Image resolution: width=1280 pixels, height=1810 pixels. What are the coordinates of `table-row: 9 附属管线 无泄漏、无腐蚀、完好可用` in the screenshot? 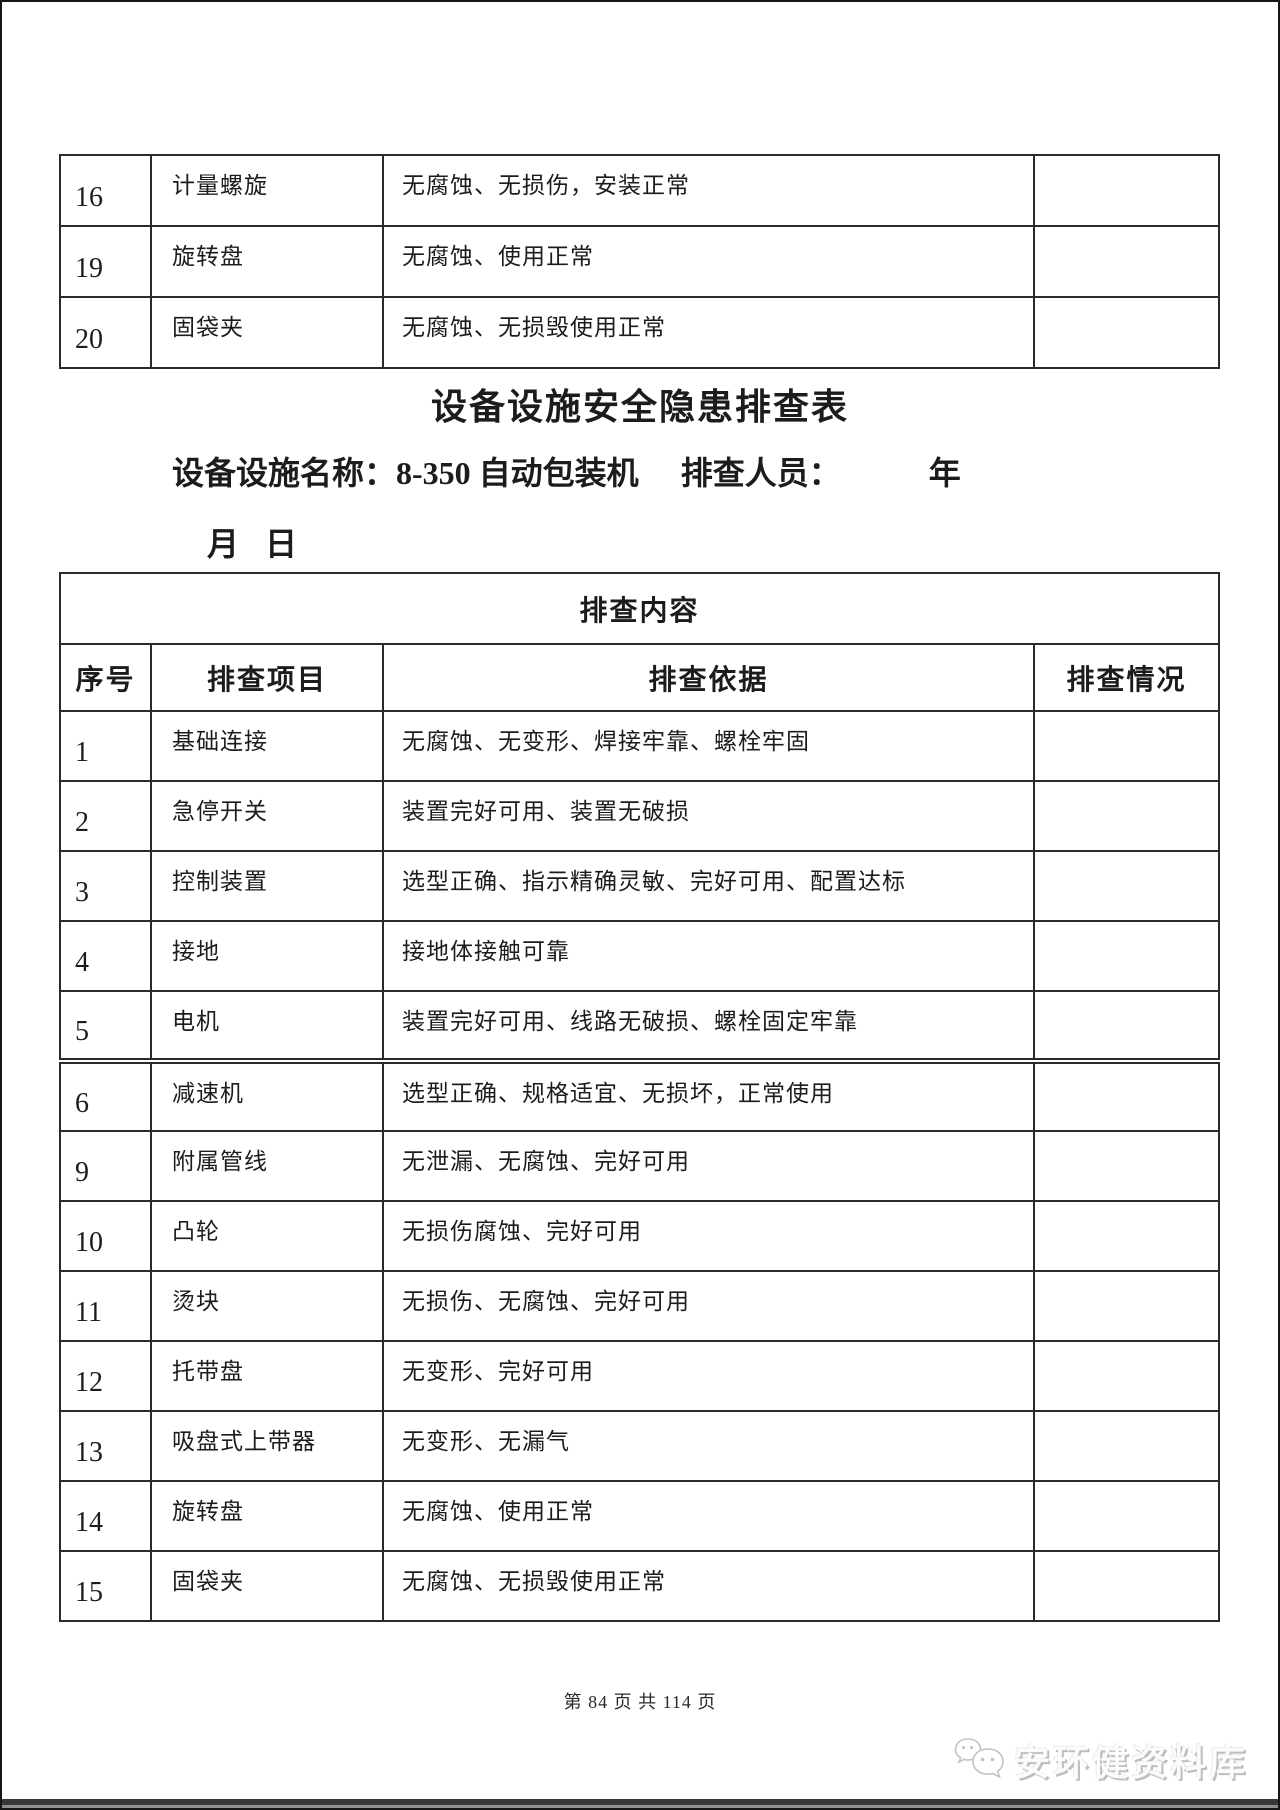 It's located at (640, 1166).